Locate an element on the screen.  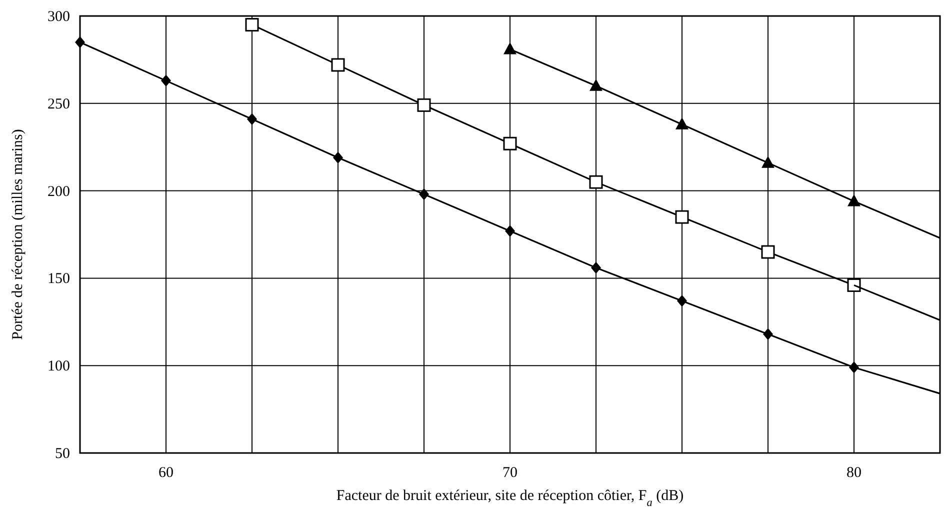
y-tick-label: 250 is located at coordinates (59, 104).